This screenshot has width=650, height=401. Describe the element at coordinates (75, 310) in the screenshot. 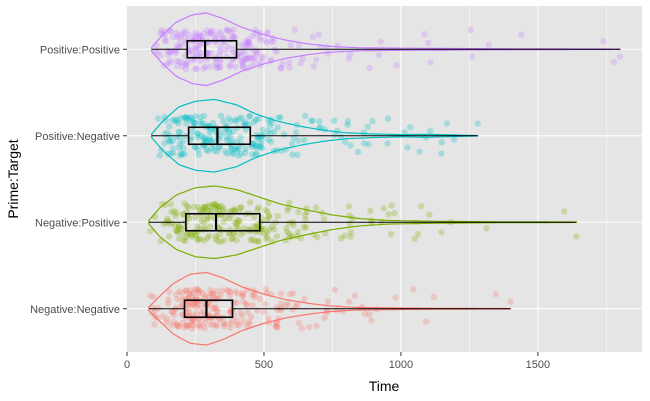

I see `y-tick-label: Negative:Negative` at that location.